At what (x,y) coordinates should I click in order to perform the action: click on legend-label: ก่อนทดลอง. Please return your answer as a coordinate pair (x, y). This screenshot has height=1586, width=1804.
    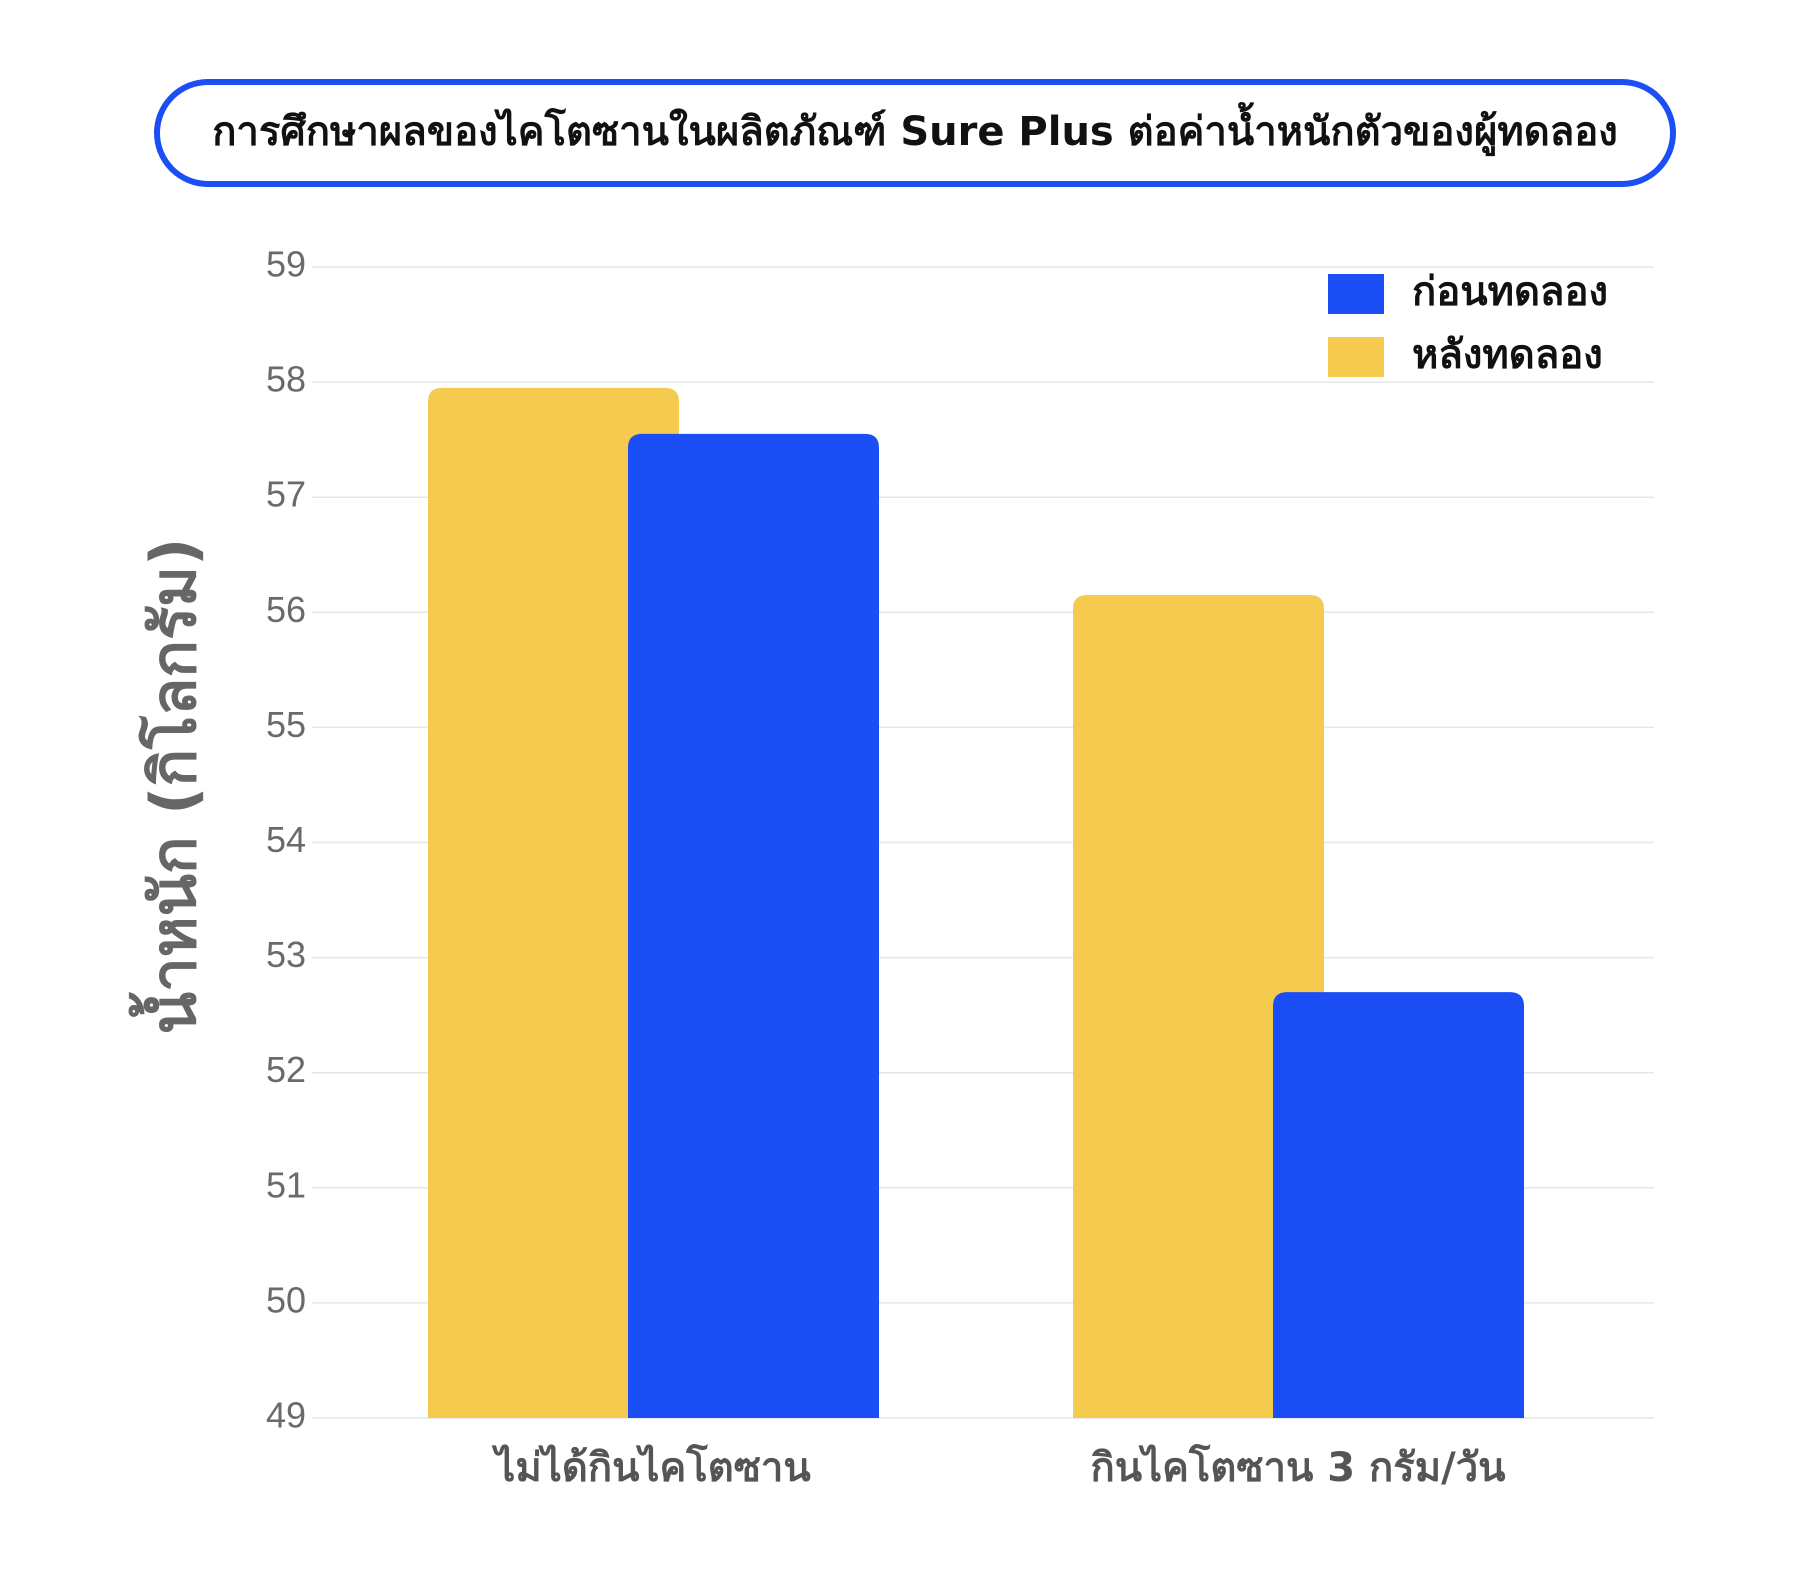
    Looking at the image, I should click on (1510, 292).